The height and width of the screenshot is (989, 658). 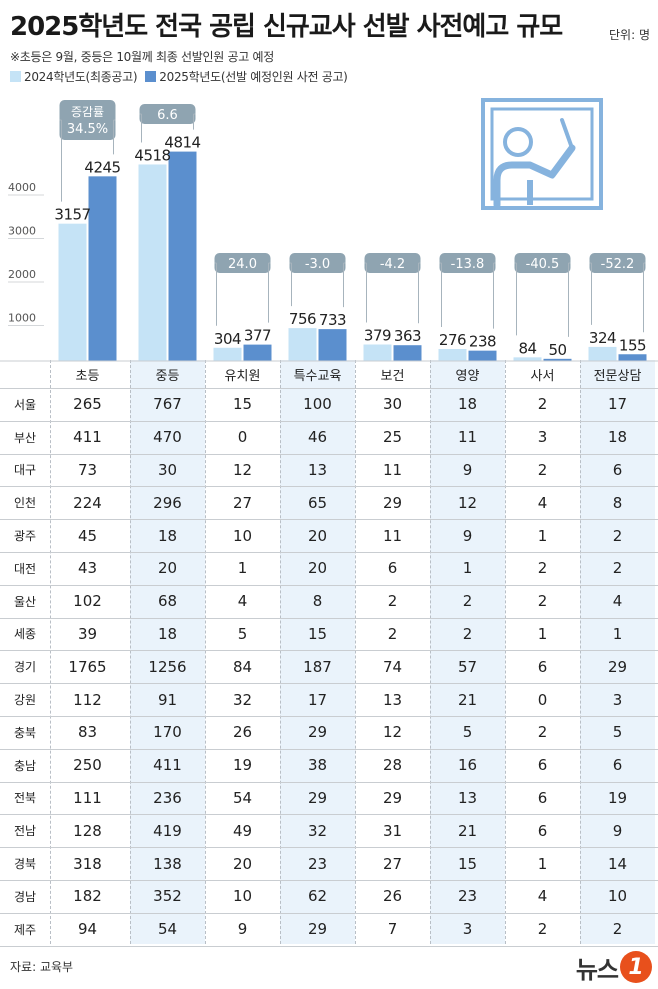 I want to click on legend: 2024학년도(최종공고) 2025학년도(선발 예정인원 사전 공고), so click(x=179, y=76).